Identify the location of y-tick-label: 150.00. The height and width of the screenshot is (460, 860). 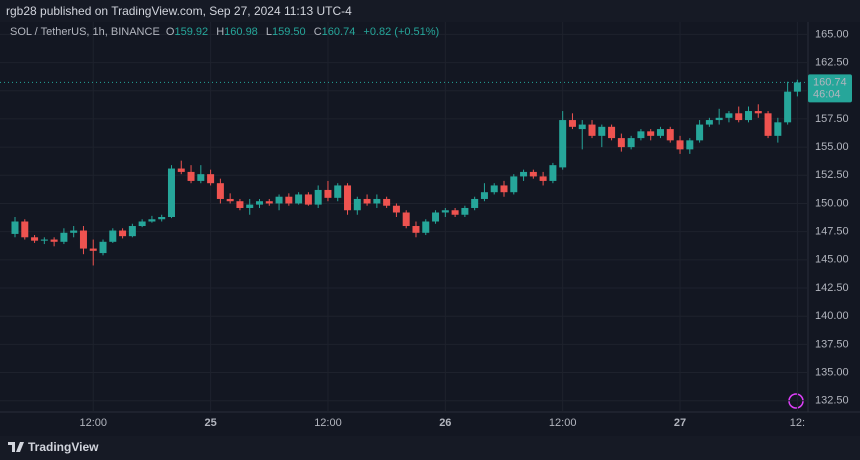
(832, 203).